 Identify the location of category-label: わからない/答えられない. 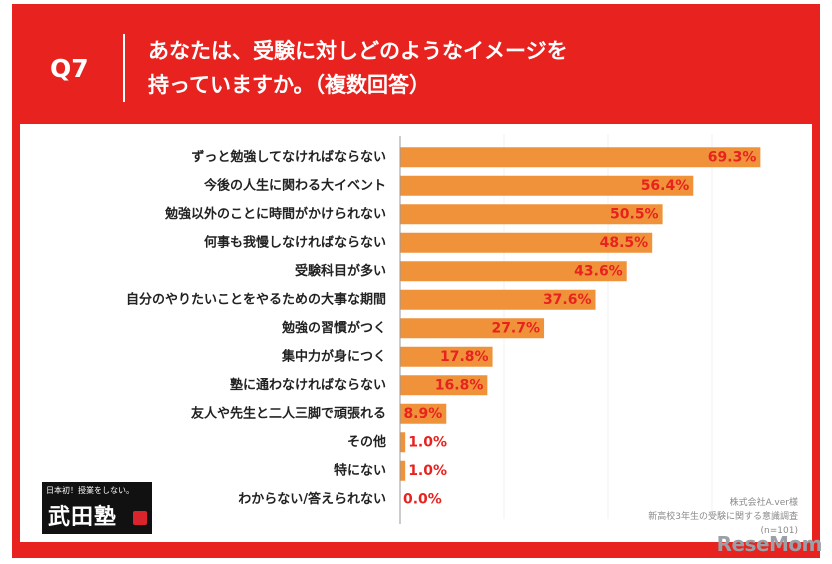
(312, 499).